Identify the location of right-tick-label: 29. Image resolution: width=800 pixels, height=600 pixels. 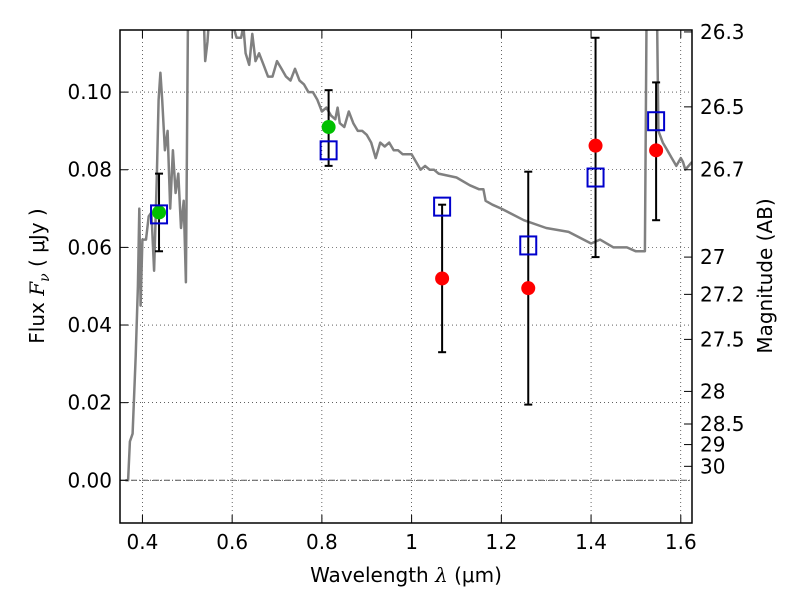
(712, 445).